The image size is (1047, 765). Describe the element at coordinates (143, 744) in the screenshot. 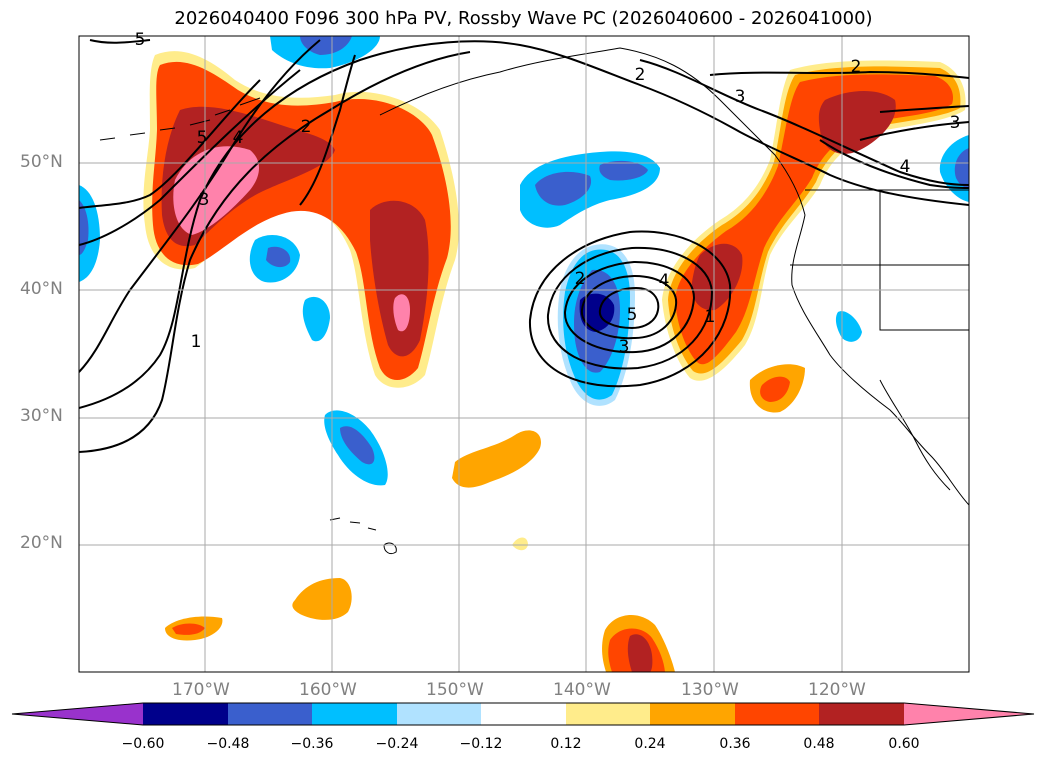

I see `colorbar-tick-label: −0.60` at that location.